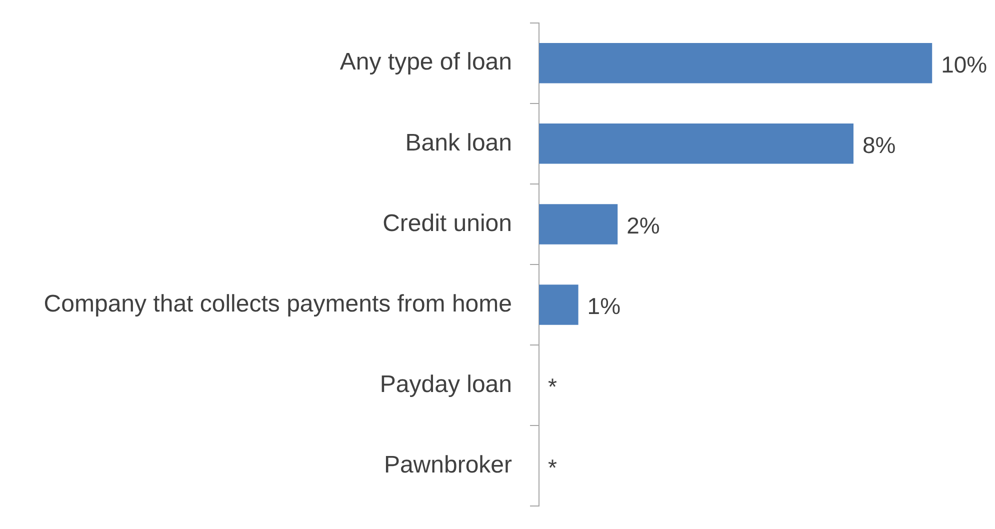 The height and width of the screenshot is (529, 995). Describe the element at coordinates (446, 384) in the screenshot. I see `y-tick-label: Payday loan` at that location.